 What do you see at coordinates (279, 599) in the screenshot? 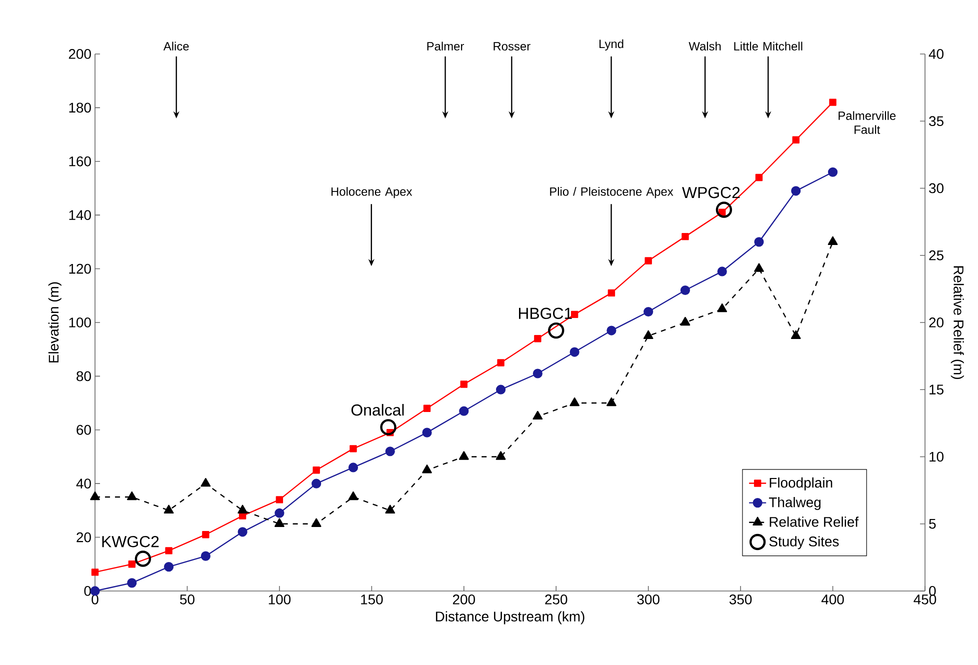
I see `x-tick-label: 100` at bounding box center [279, 599].